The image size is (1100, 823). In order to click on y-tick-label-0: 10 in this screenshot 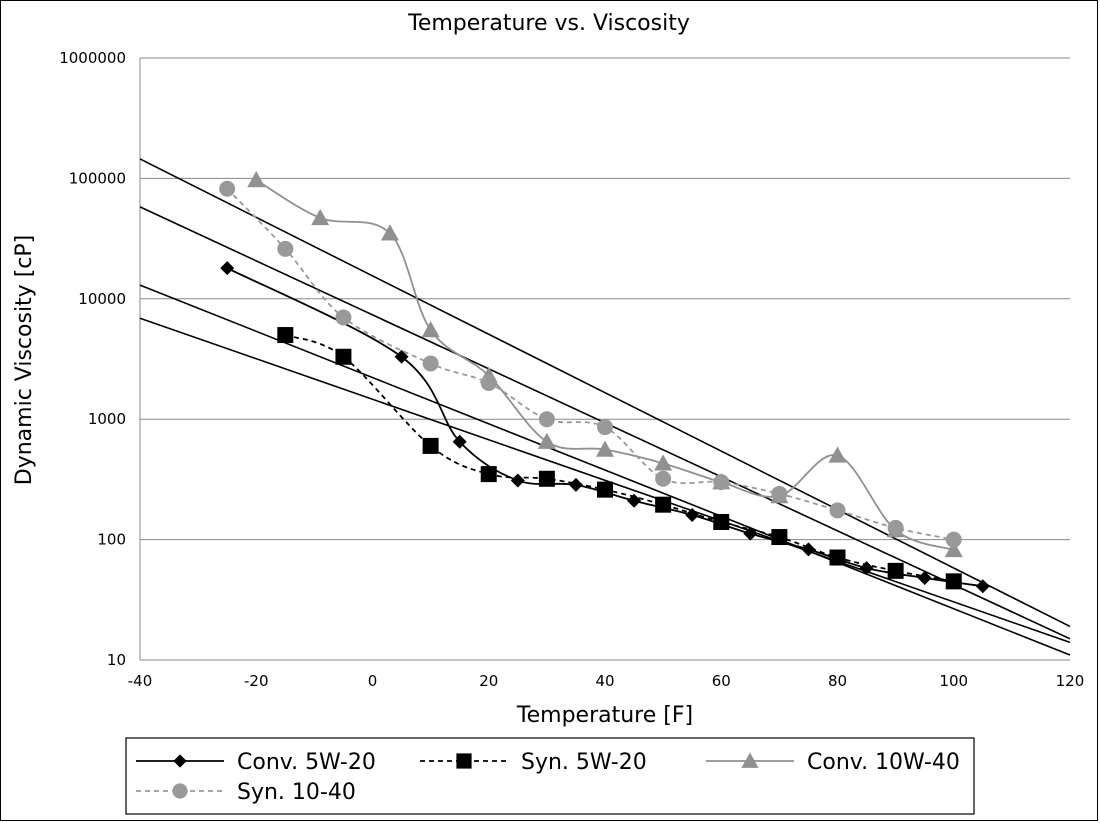, I will do `click(116, 660)`.